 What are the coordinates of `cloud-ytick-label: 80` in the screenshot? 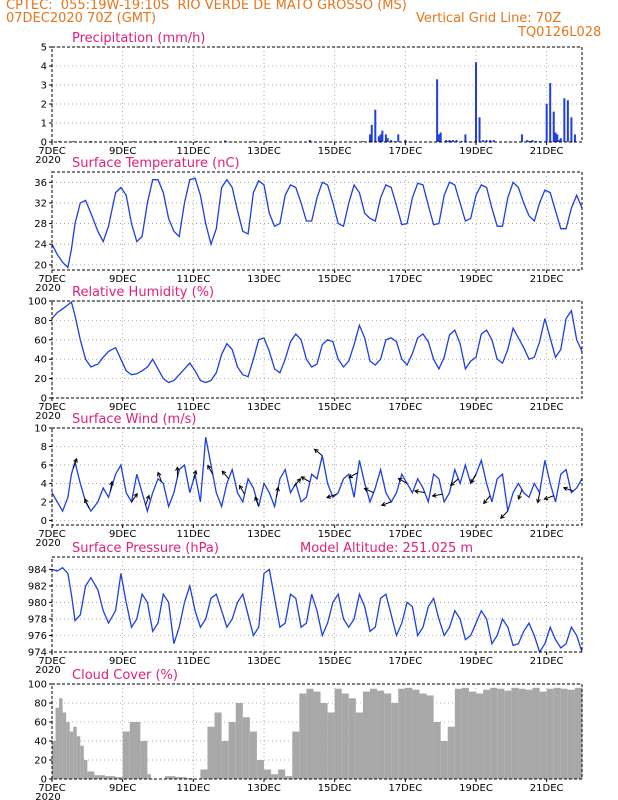 It's located at (40, 704).